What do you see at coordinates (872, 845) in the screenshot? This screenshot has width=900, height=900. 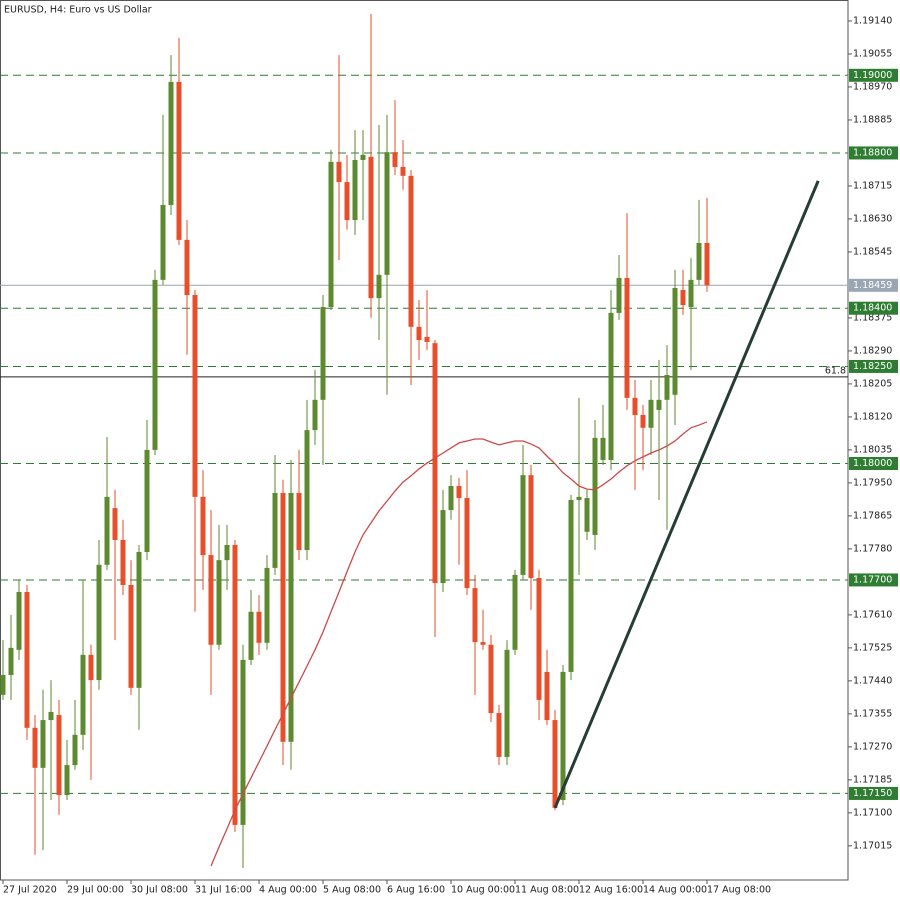 I see `y-tick-label: 1.17015` at bounding box center [872, 845].